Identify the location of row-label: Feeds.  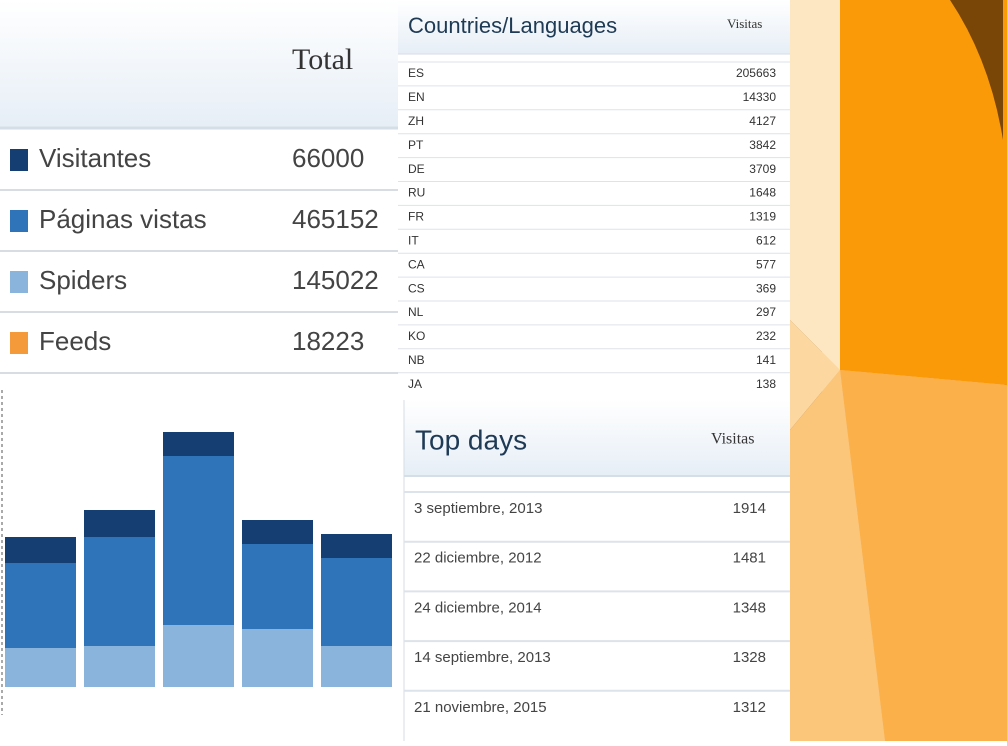
(75, 341).